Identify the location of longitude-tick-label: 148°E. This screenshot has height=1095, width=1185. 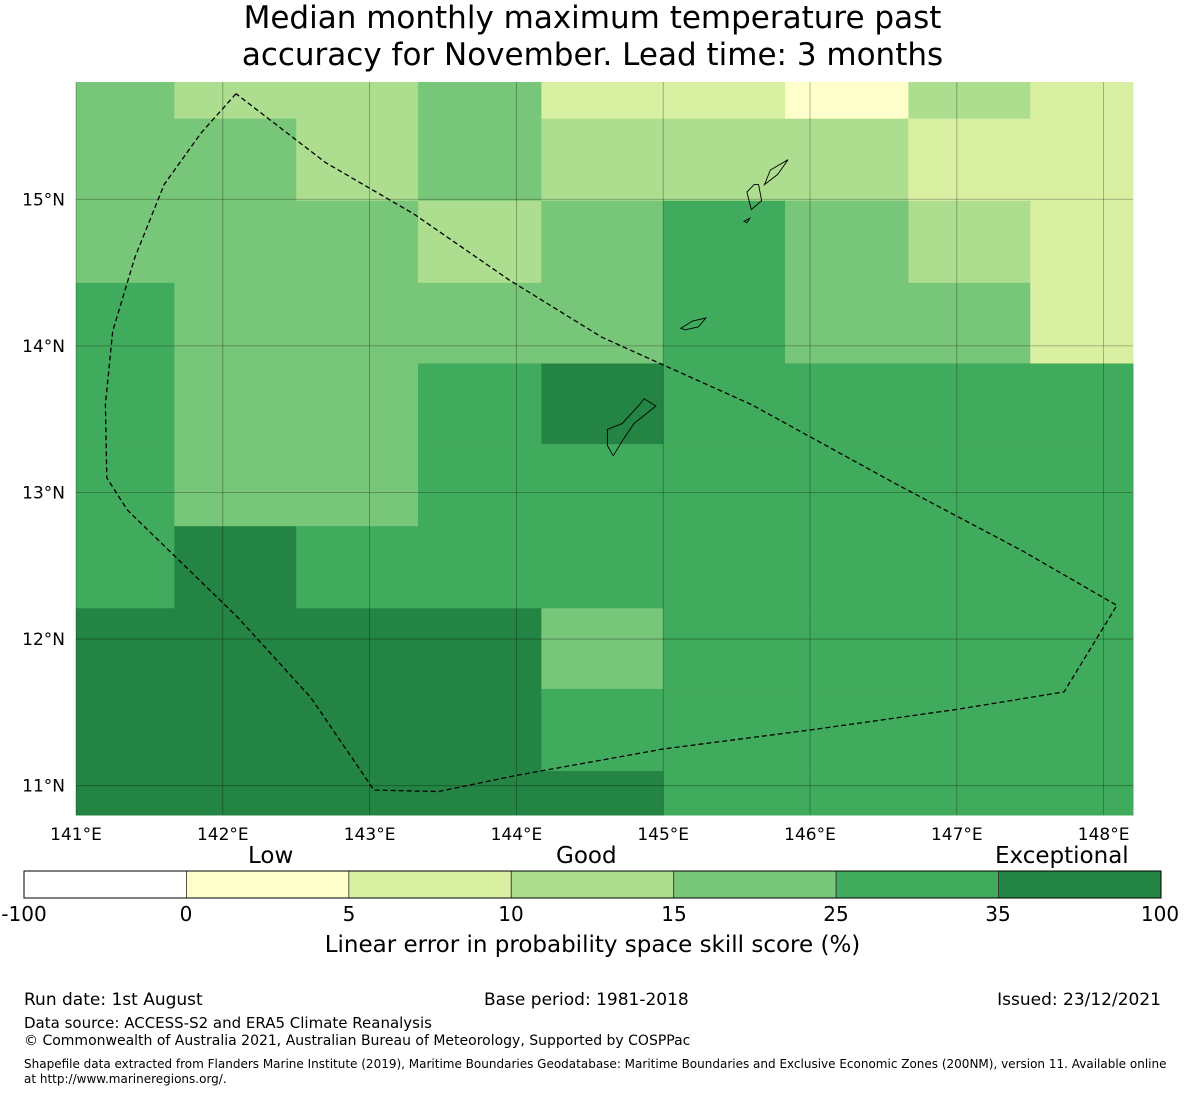
(1104, 835).